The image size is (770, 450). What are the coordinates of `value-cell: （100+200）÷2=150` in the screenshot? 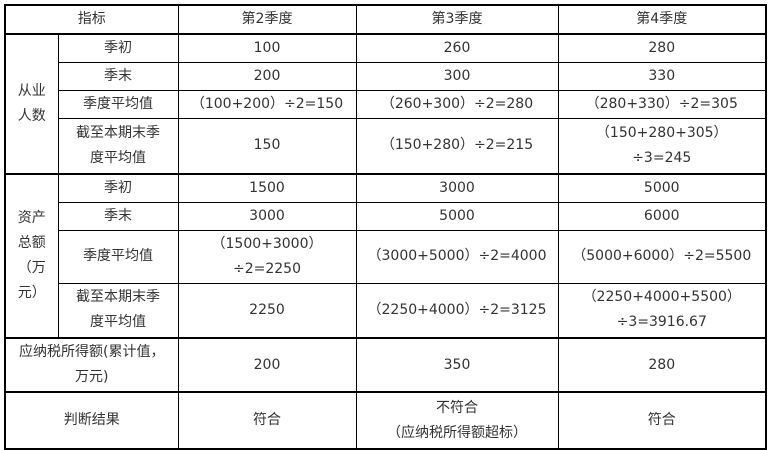 It's located at (267, 104).